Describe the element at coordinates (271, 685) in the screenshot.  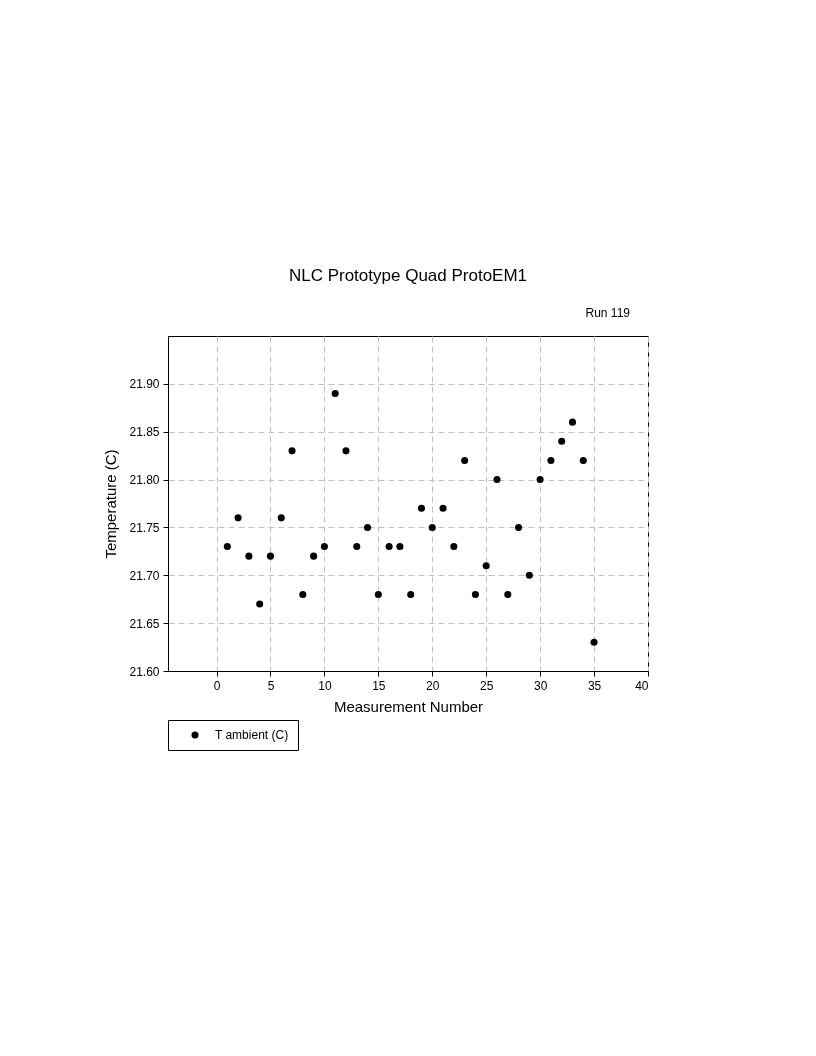
I see `x-tick-label: 5` at that location.